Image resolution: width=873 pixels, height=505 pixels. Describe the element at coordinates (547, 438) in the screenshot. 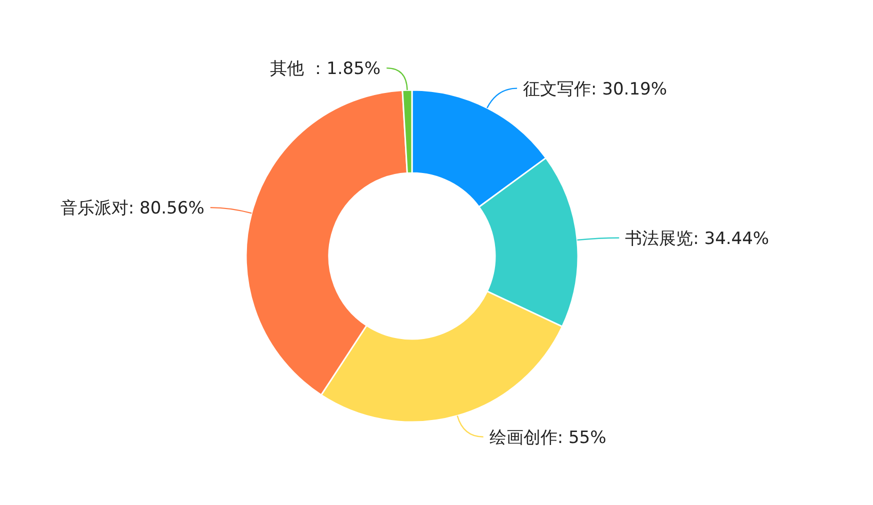

I see `slice-label: 绘画创作: 55%` at that location.